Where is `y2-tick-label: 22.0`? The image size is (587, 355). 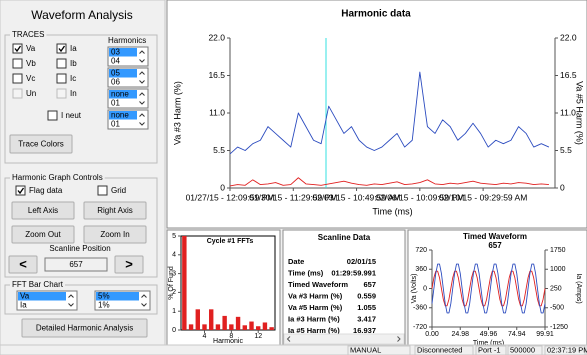 y2-tick-label: 22.0 is located at coordinates (568, 37).